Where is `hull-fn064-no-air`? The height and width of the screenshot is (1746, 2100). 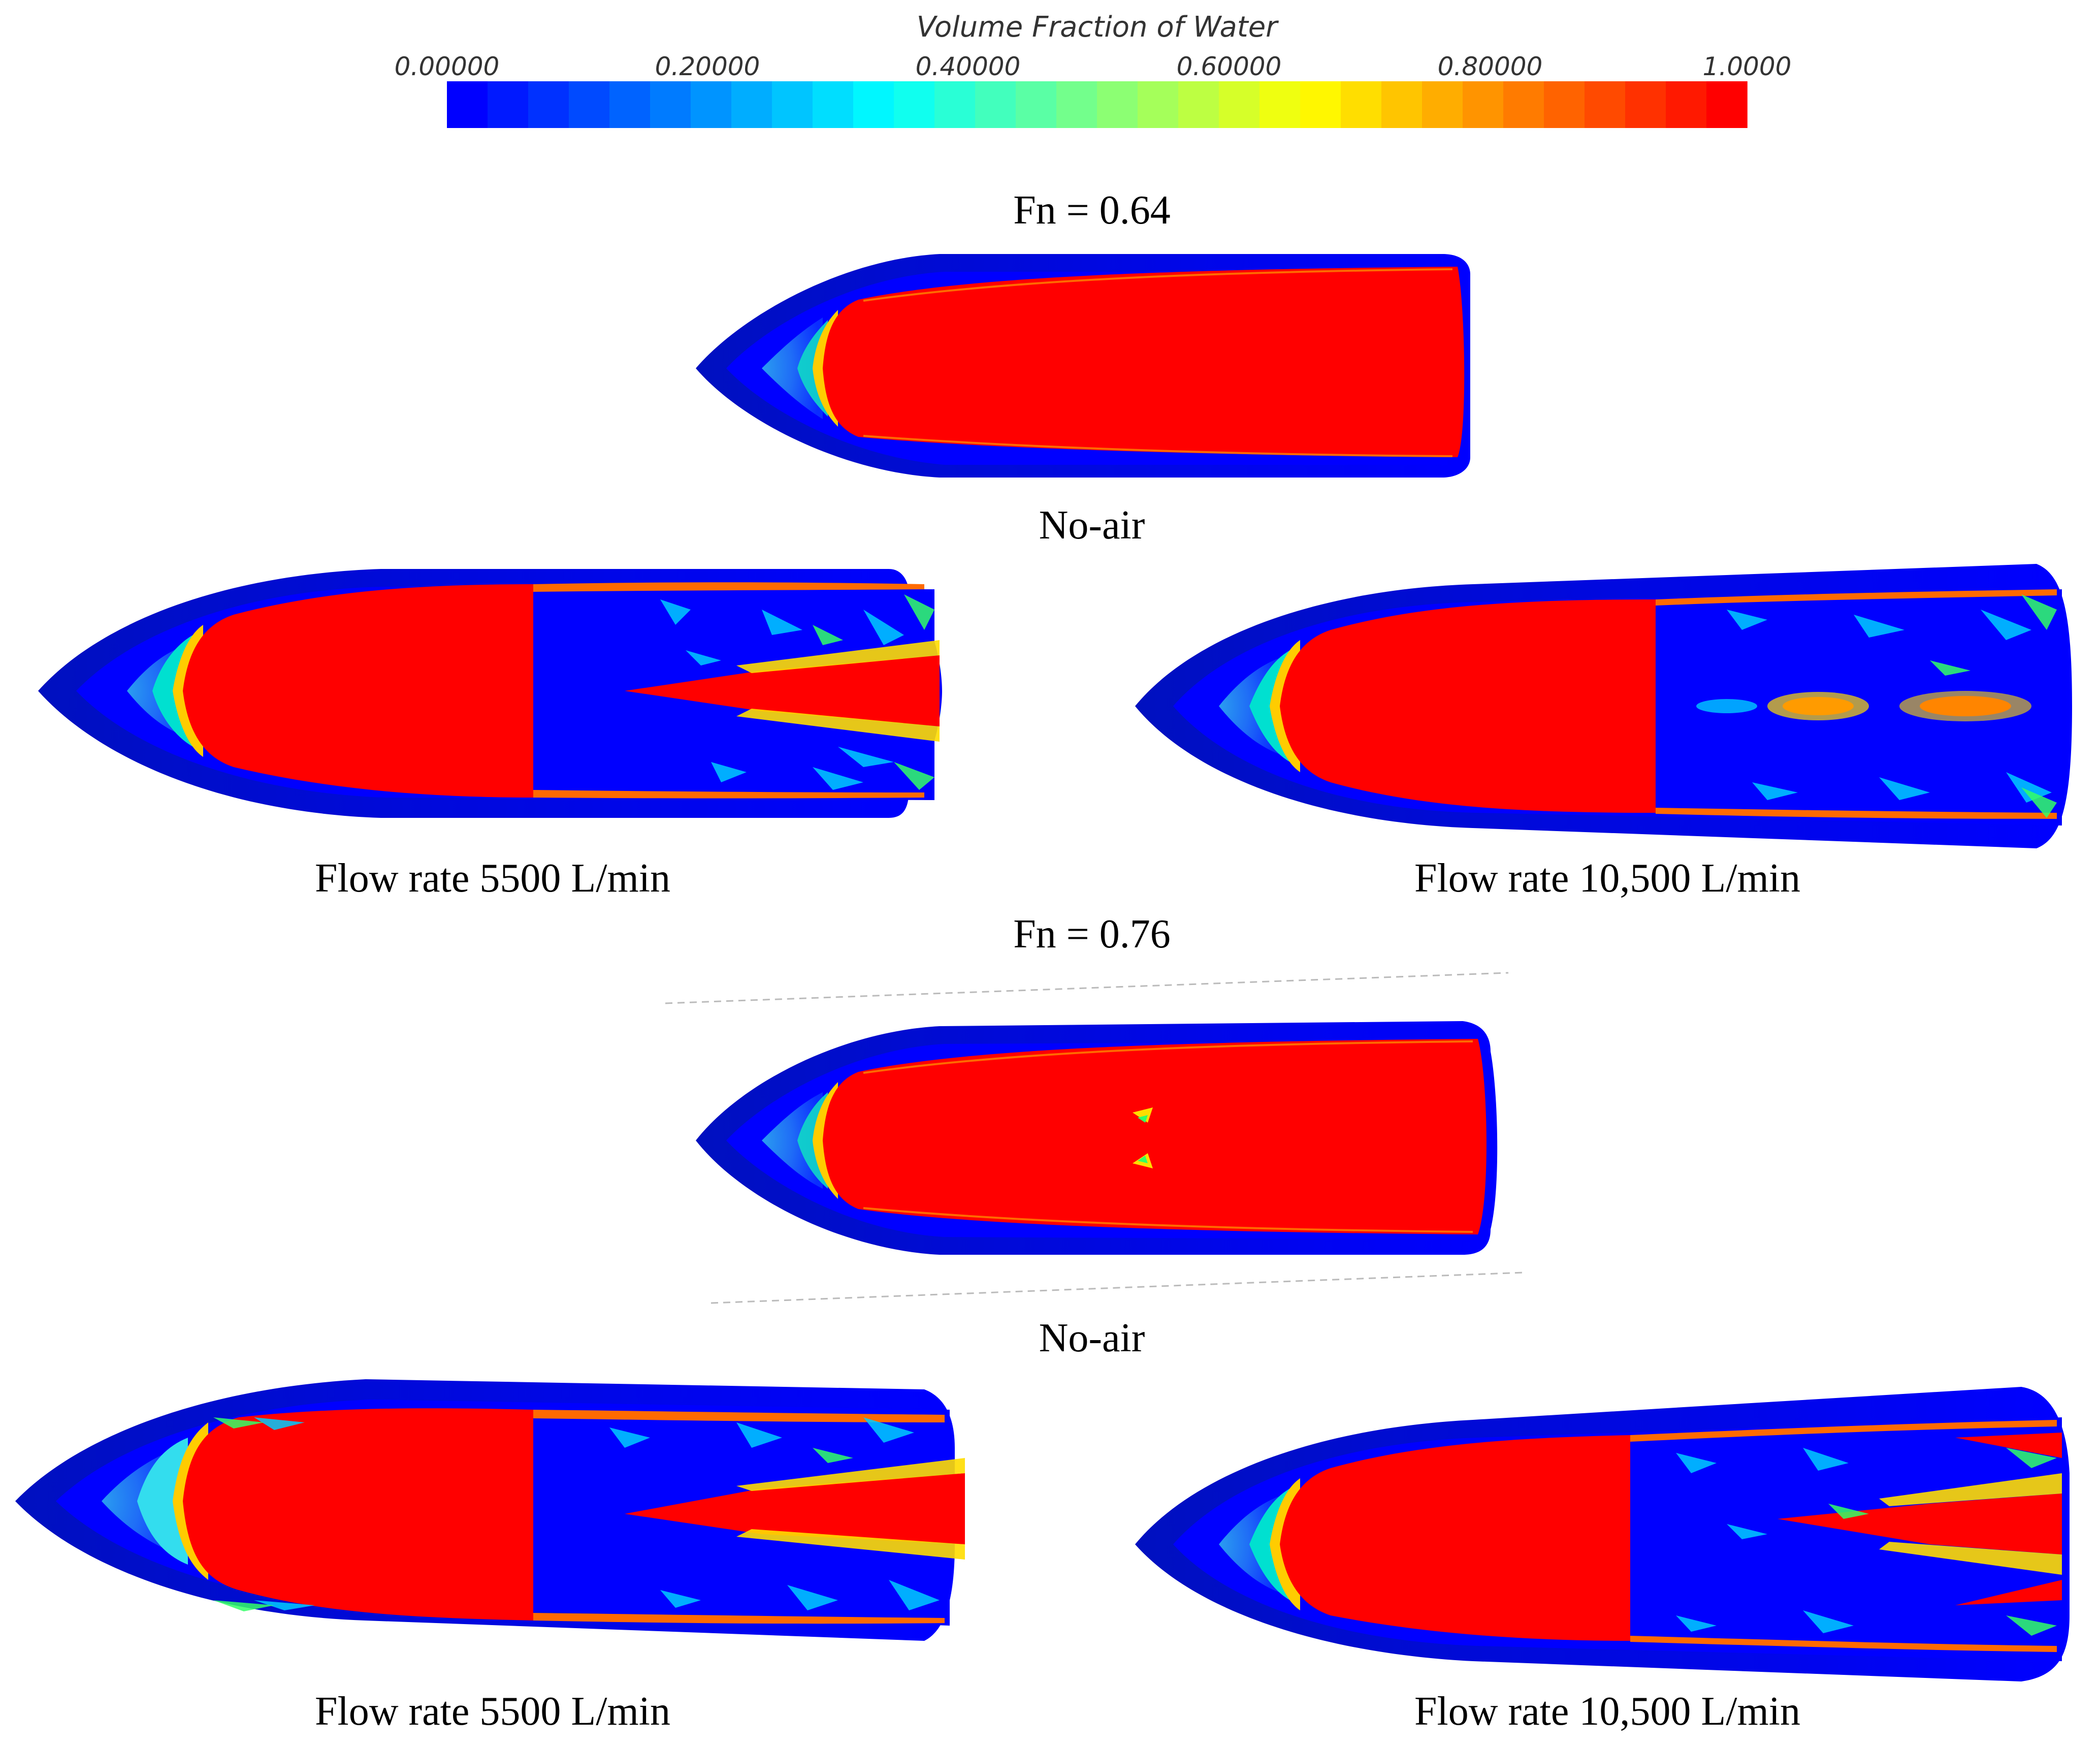
hull-fn064-no-air is located at coordinates (1083, 366).